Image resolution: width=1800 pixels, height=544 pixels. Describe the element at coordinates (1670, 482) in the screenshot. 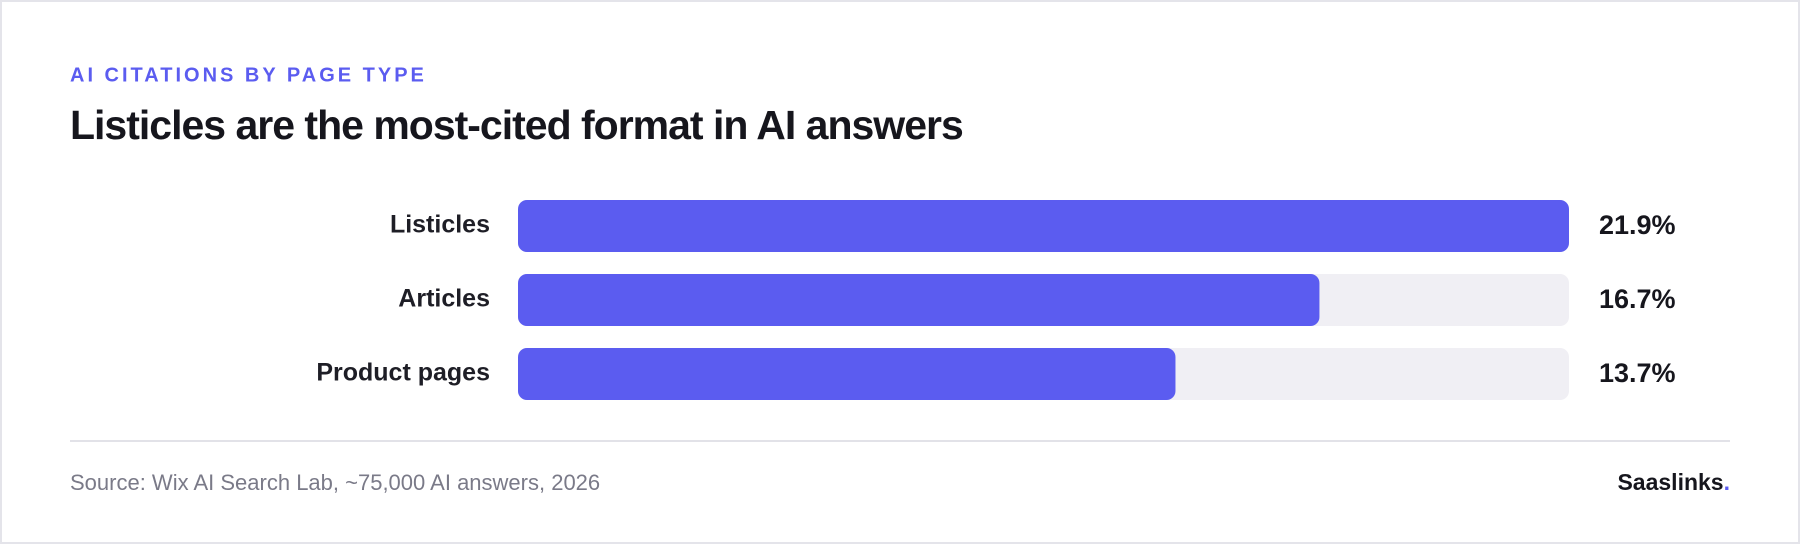

I see `brand-name: Saaslinks` at that location.